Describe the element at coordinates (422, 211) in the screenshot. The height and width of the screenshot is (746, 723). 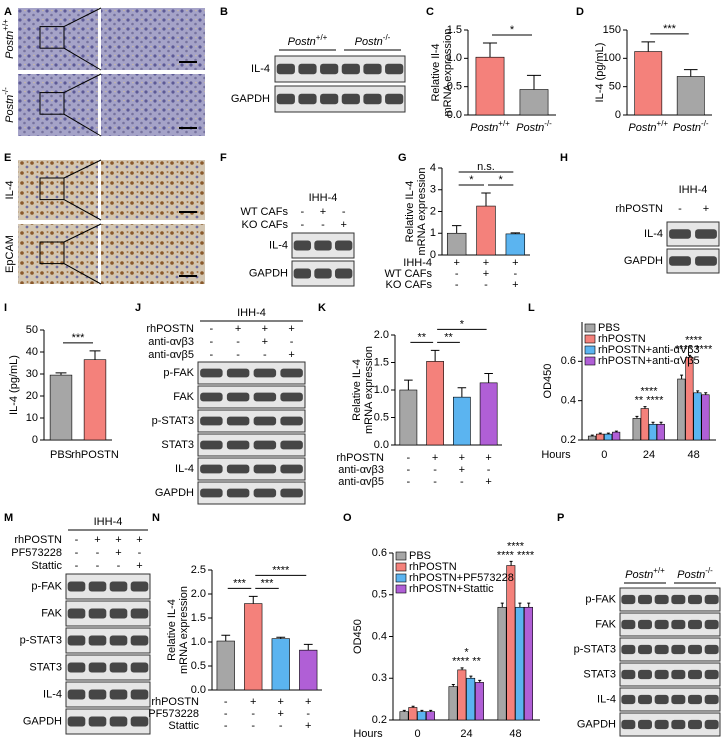
I see `y-axis-label: mRNA expression` at that location.